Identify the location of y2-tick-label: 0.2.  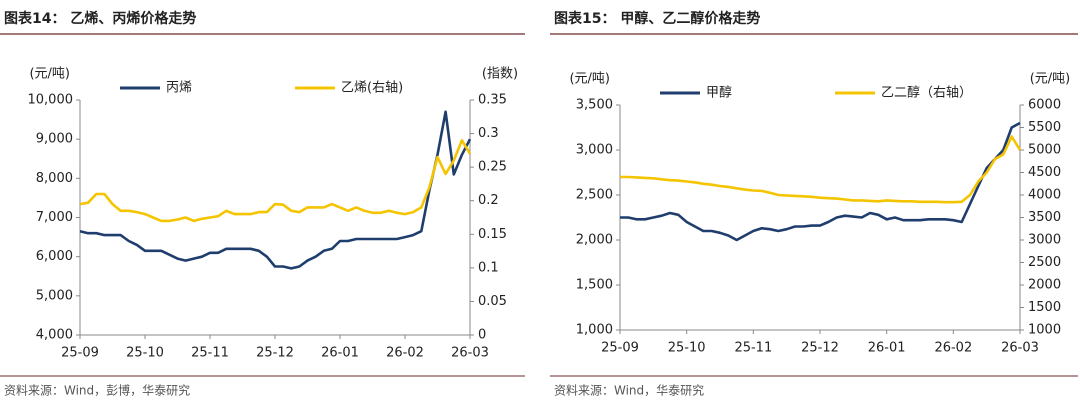
(488, 200).